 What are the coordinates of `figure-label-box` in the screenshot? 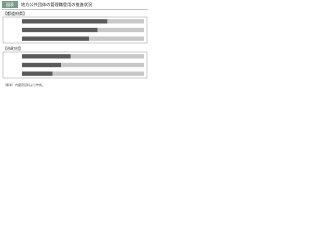 It's located at (10, 4).